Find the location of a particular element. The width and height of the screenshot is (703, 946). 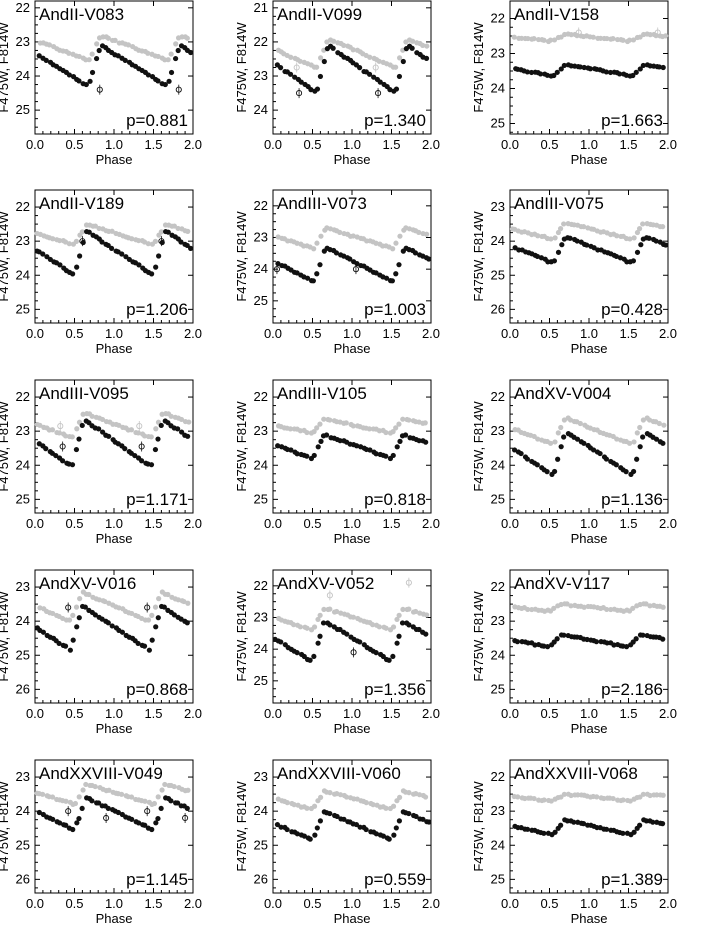

y-axis-label: F475W, F814W is located at coordinates (241, 67).